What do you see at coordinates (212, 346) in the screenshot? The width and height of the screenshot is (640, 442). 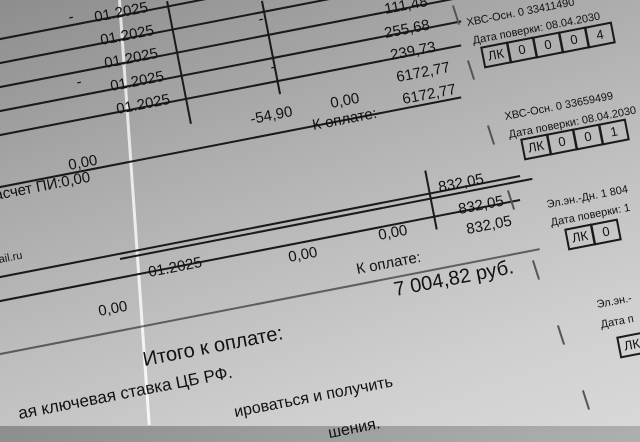 I see `total-label: Итого к оплате:` at bounding box center [212, 346].